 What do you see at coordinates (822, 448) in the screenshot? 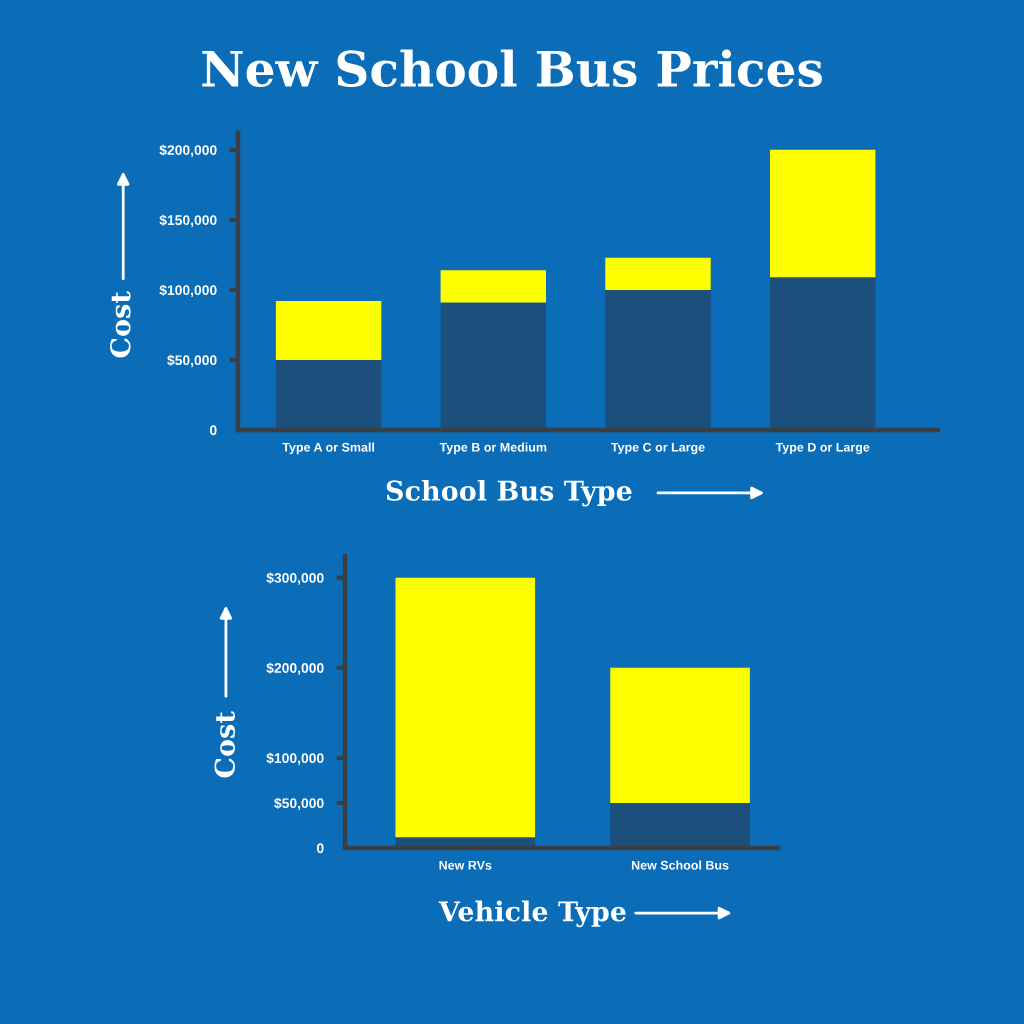
I see `x-tick-label: Type D or Large` at bounding box center [822, 448].